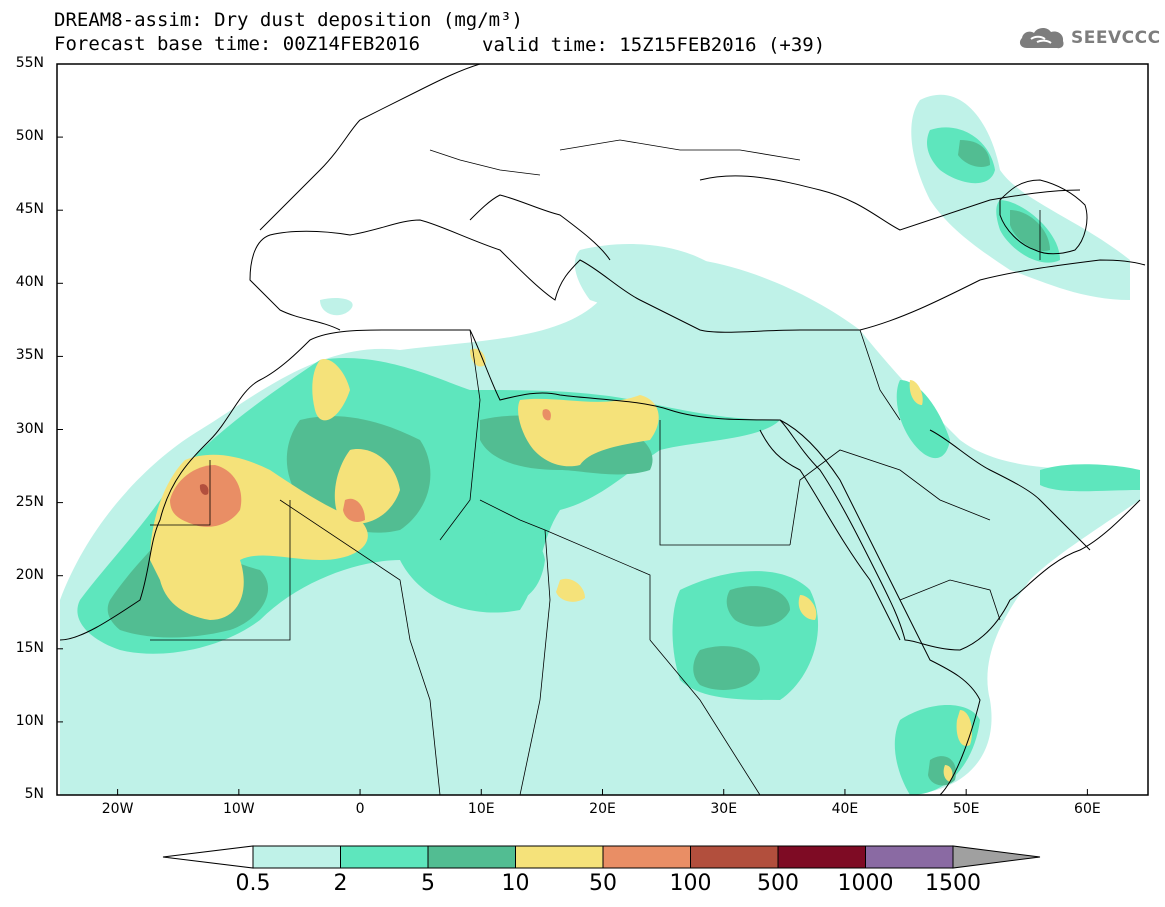  What do you see at coordinates (29, 136) in the screenshot?
I see `lat-label: 50N` at bounding box center [29, 136].